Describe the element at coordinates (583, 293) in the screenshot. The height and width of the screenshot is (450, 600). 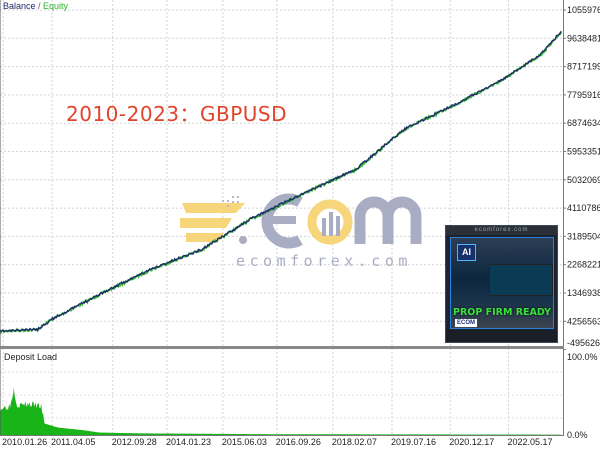
I see `y-tick-label: 1346938` at that location.